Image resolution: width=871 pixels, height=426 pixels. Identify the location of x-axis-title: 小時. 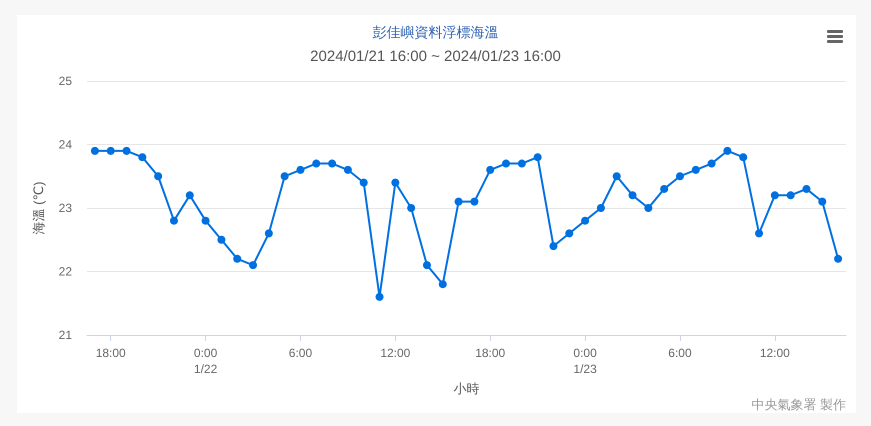
(467, 388).